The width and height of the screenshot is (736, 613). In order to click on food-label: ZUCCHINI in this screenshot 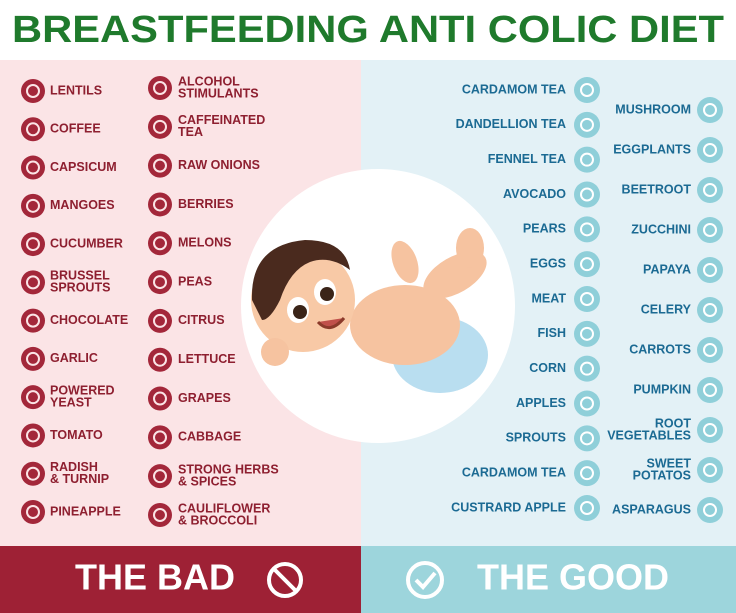, I will do `click(661, 229)`.